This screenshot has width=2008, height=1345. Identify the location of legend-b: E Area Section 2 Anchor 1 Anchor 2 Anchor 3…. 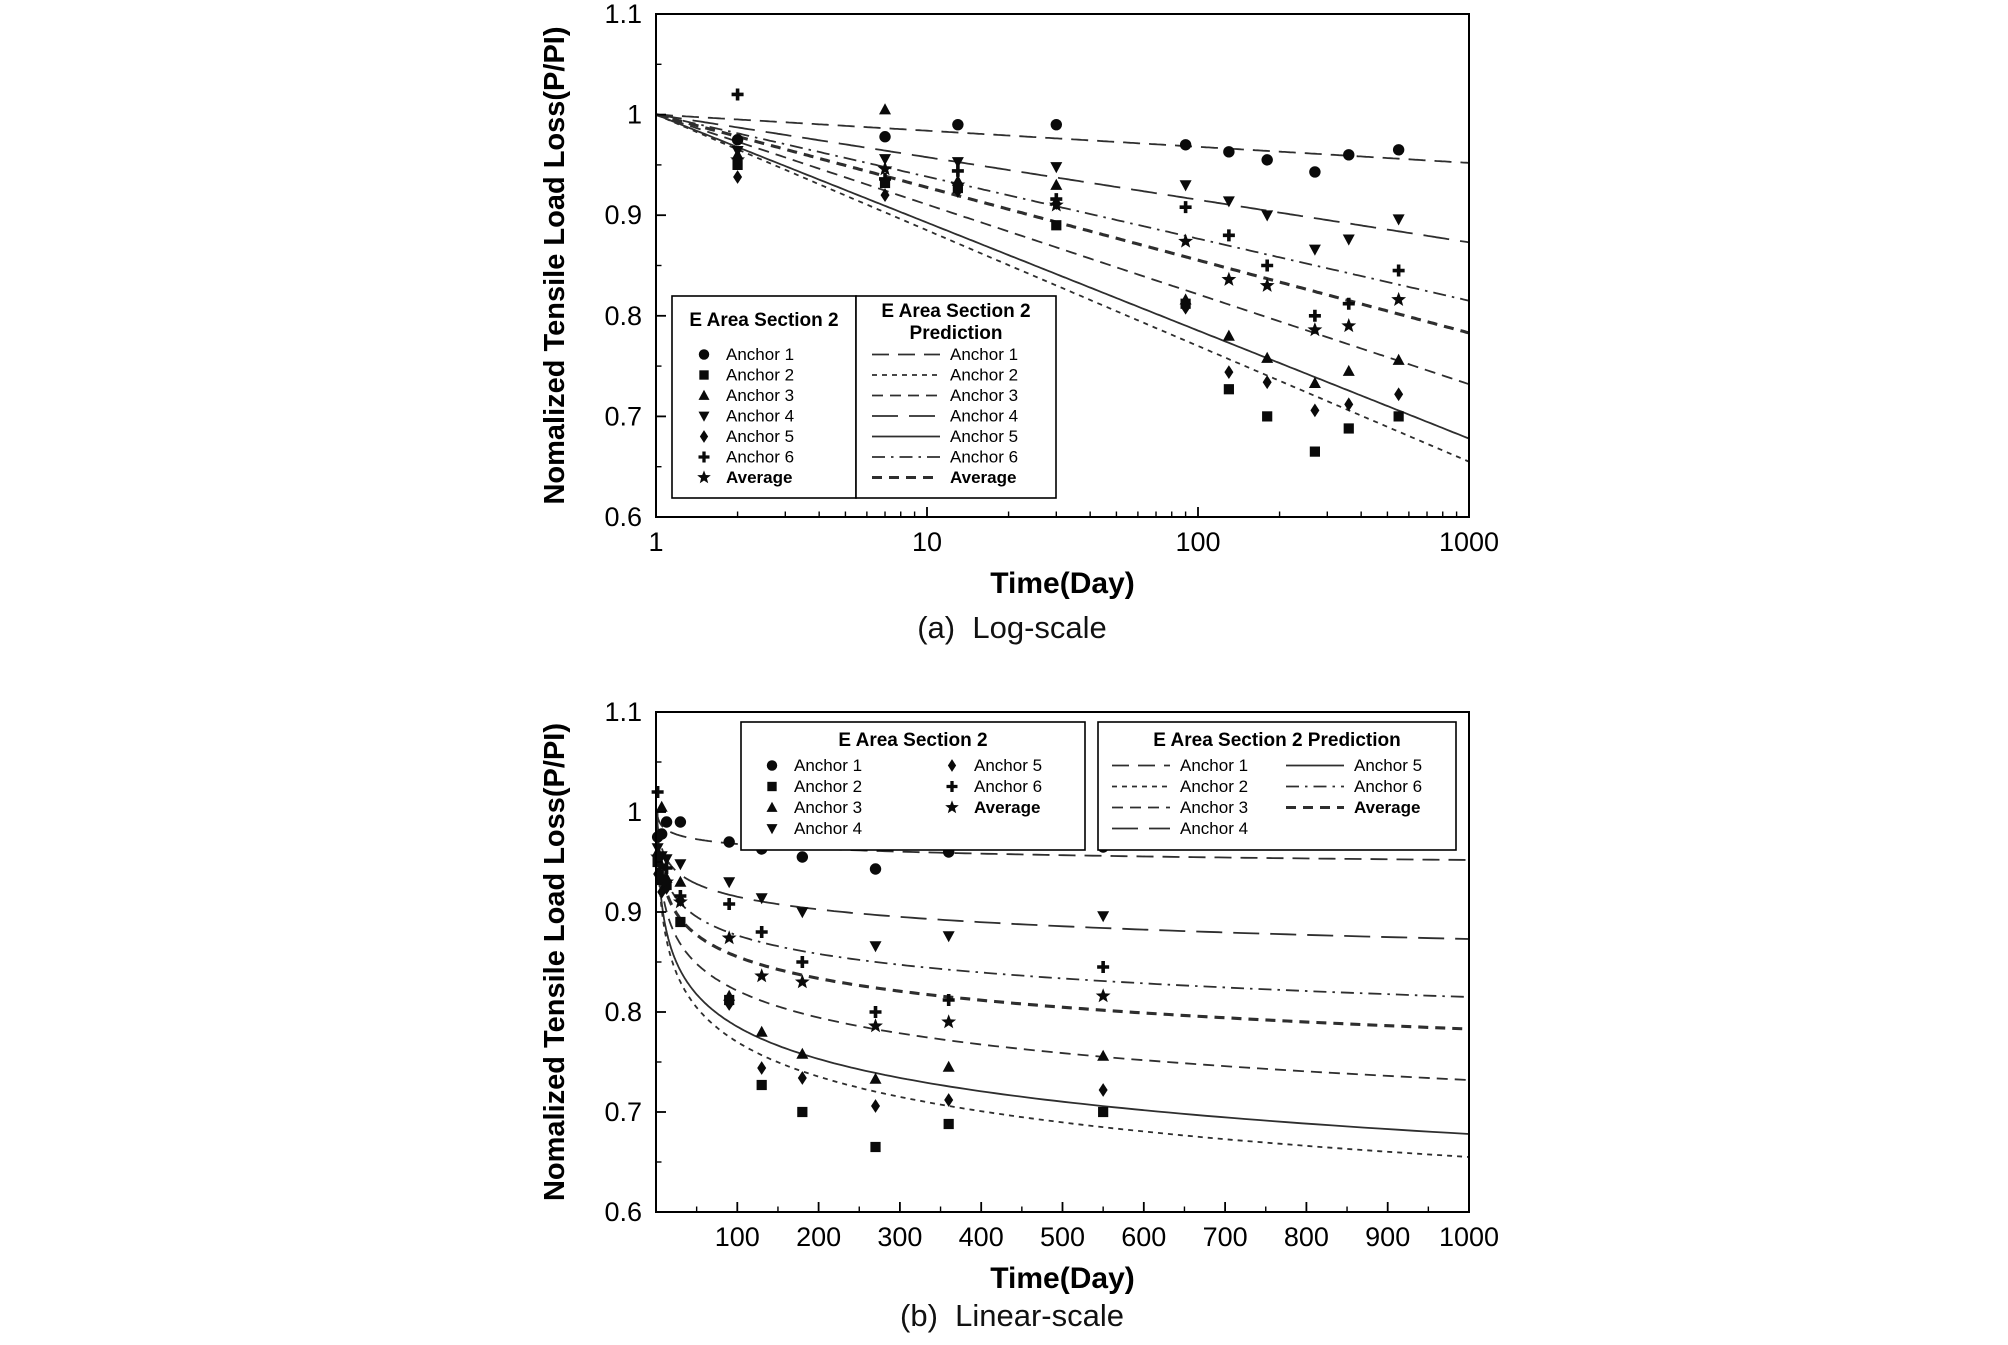
(1098, 786).